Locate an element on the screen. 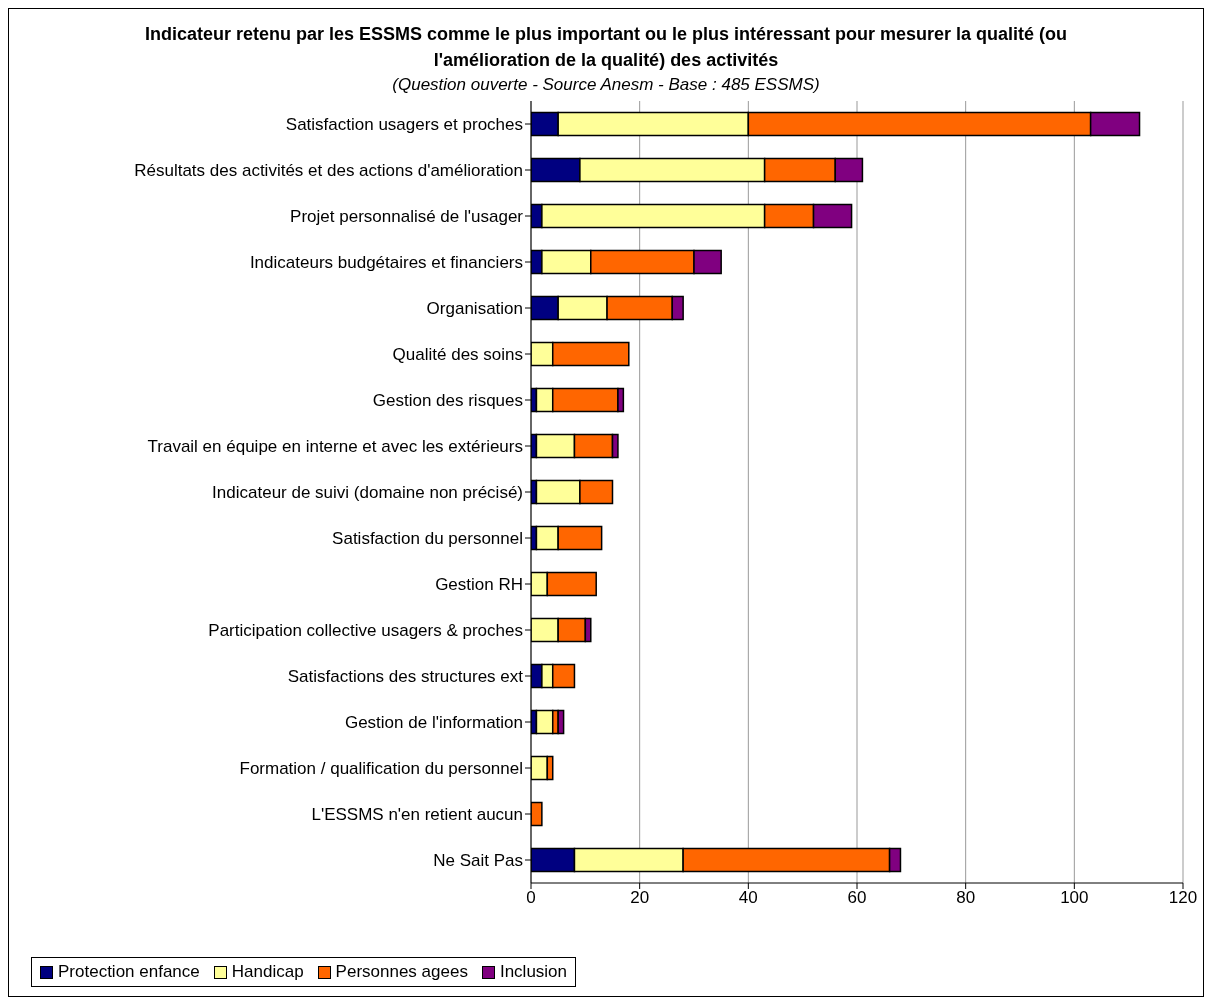  y-tick-label: Satisfaction du personnel is located at coordinates (427, 539).